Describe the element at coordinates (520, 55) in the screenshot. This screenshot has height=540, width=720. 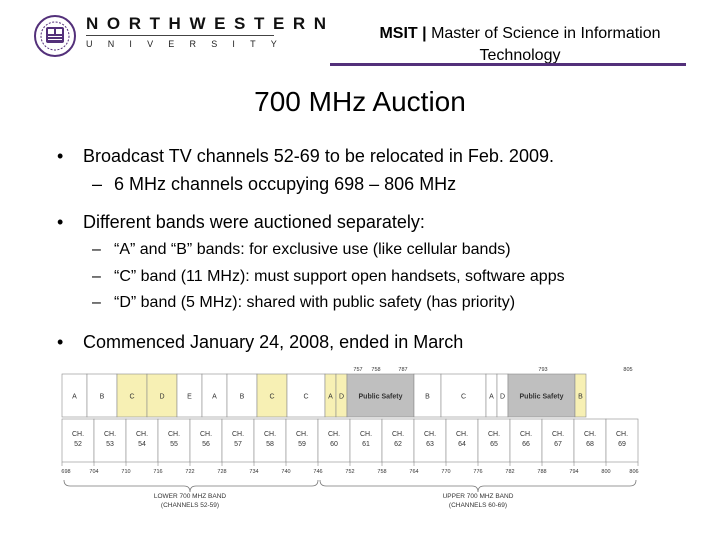
I see `program-name-line2: Technology` at that location.